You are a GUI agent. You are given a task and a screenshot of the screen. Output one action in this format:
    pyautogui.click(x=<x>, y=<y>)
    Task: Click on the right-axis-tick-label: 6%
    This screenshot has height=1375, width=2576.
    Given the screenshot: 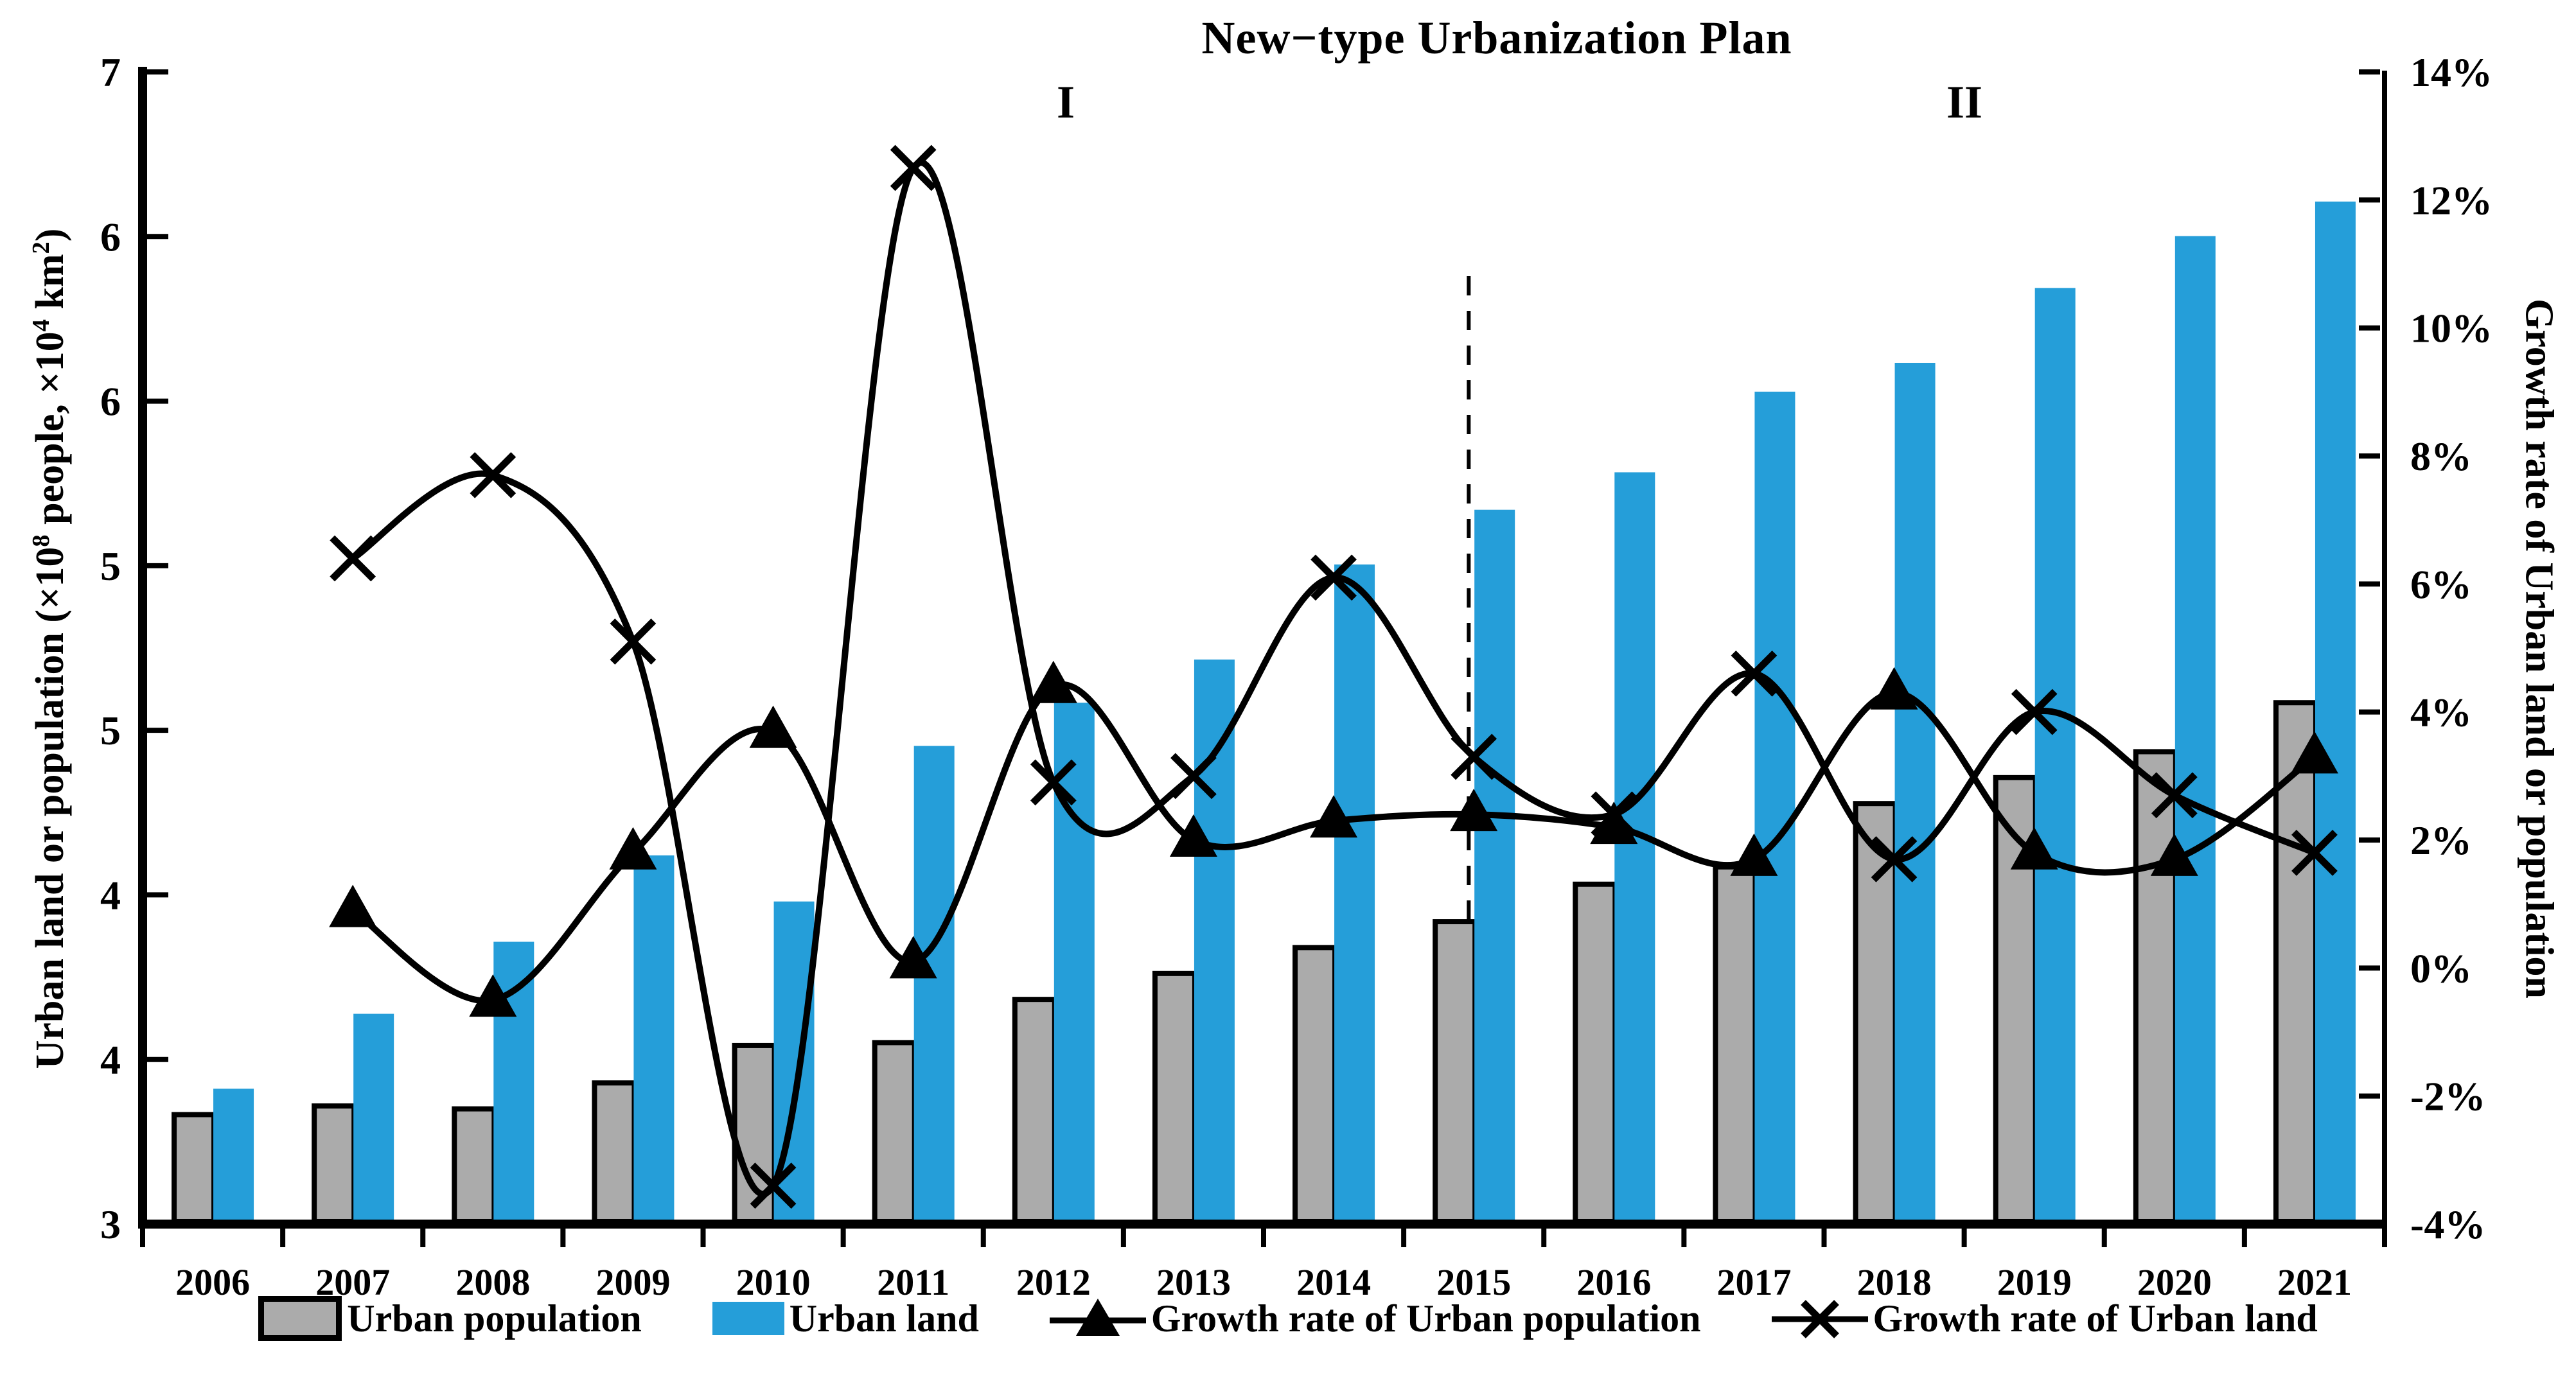 What is the action you would take?
    pyautogui.click(x=2441, y=584)
    